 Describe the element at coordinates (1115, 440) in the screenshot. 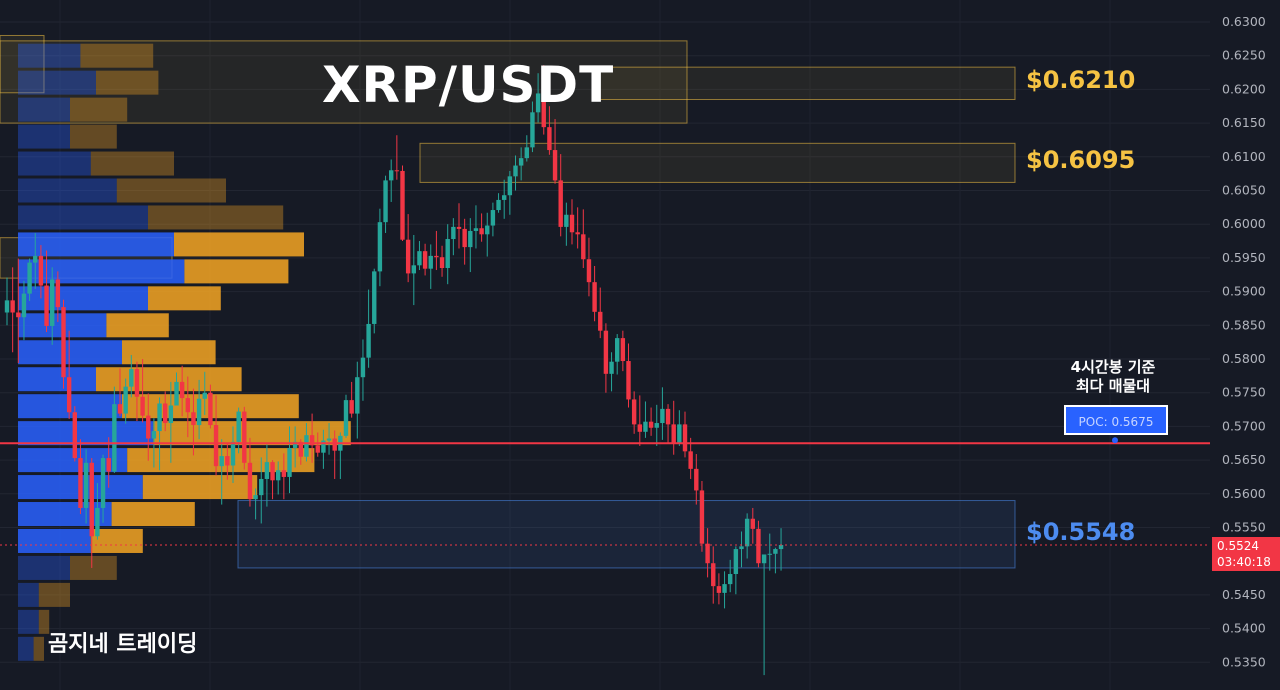

I see `poc-marker` at that location.